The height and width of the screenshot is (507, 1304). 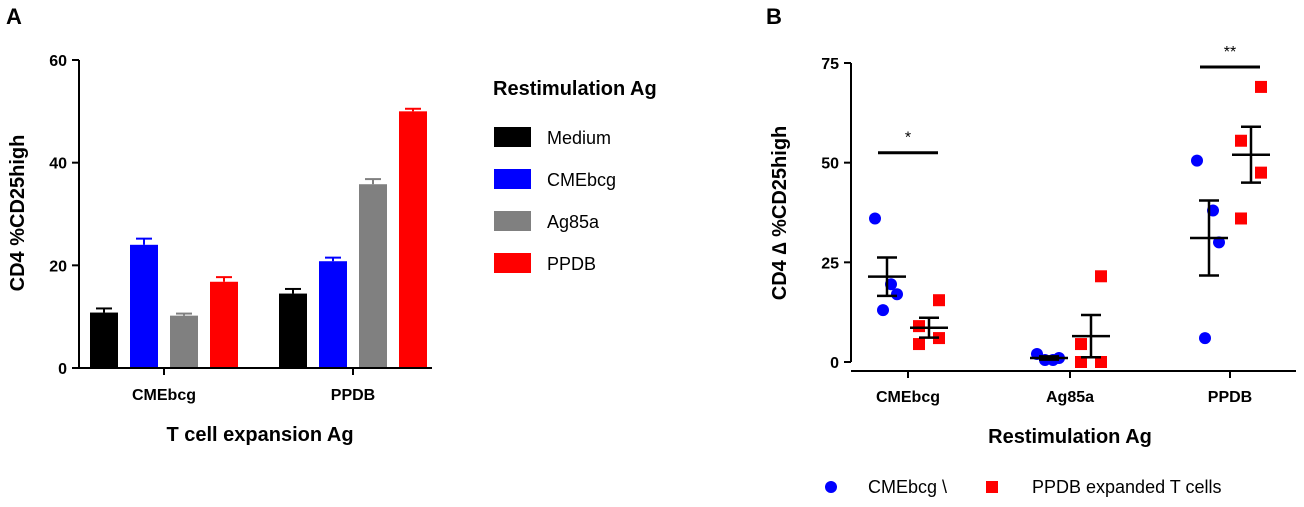 What do you see at coordinates (64, 215) in the screenshot?
I see `panel-a-y-axis: 0 20 40 60` at bounding box center [64, 215].